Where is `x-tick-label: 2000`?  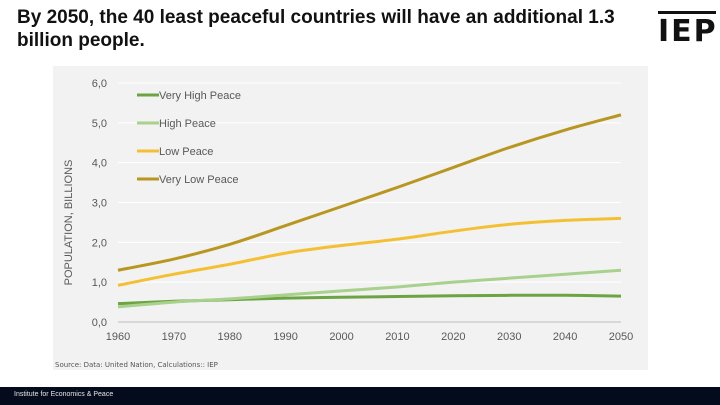 x-tick-label: 2000 is located at coordinates (341, 337).